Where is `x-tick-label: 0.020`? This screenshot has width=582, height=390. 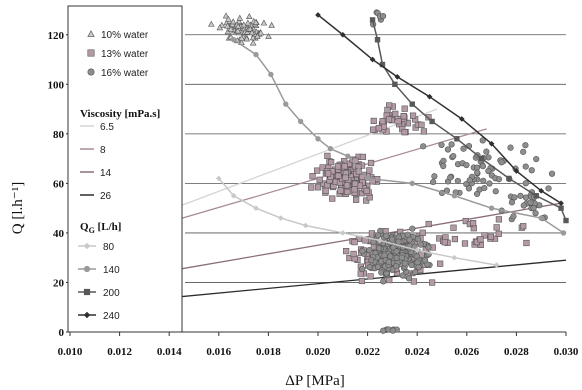 x-tick-label: 0.020 is located at coordinates (318, 352).